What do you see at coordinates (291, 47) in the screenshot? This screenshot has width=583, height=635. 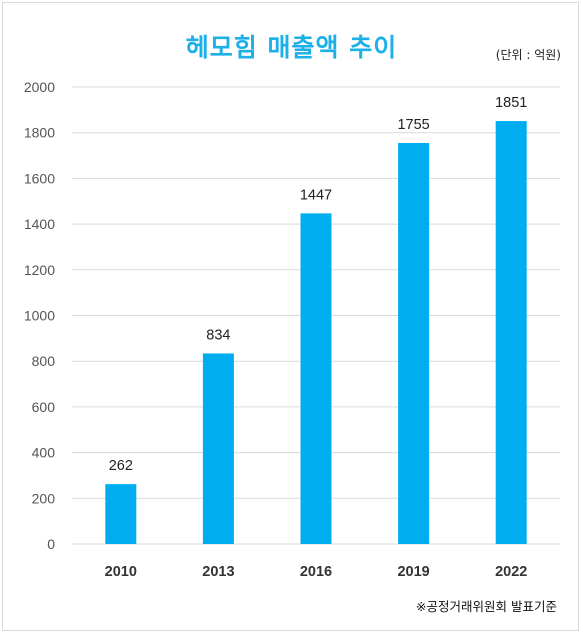 I see `chart-title: 헤모힘 매출액 추이` at bounding box center [291, 47].